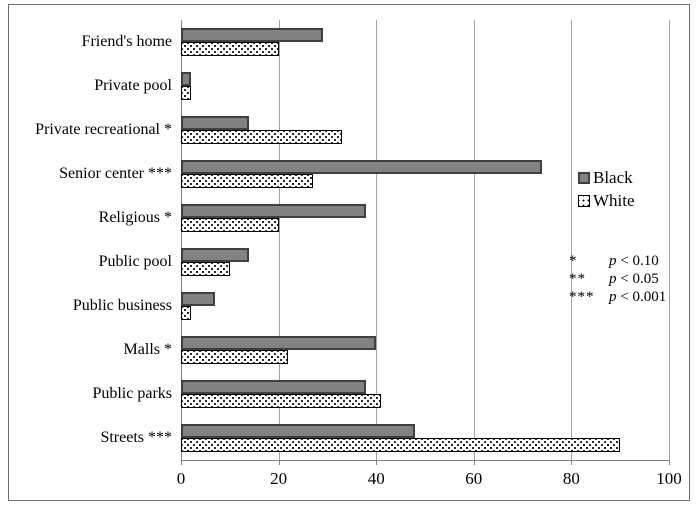 This screenshot has height=510, width=700. I want to click on category-label: Public parks, so click(132, 393).